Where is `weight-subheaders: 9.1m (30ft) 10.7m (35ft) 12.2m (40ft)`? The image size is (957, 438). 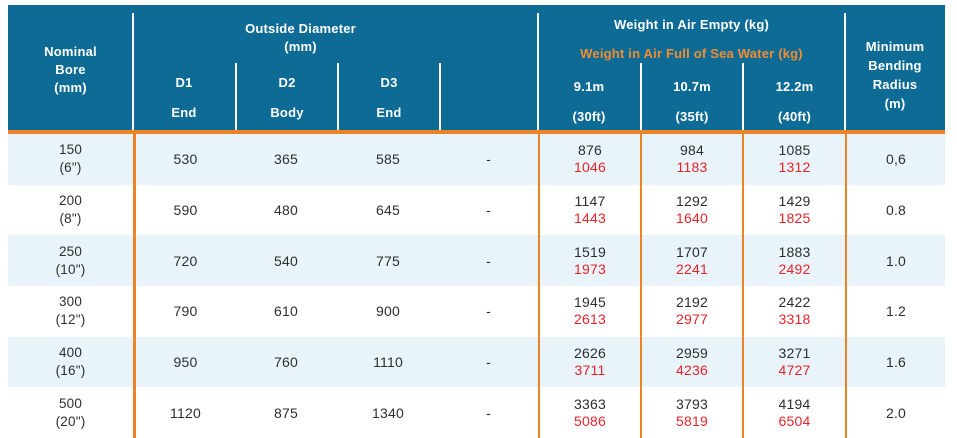
weight-subheaders: 9.1m (30ft) 10.7m (35ft) 12.2m (40ft) is located at coordinates (691, 96).